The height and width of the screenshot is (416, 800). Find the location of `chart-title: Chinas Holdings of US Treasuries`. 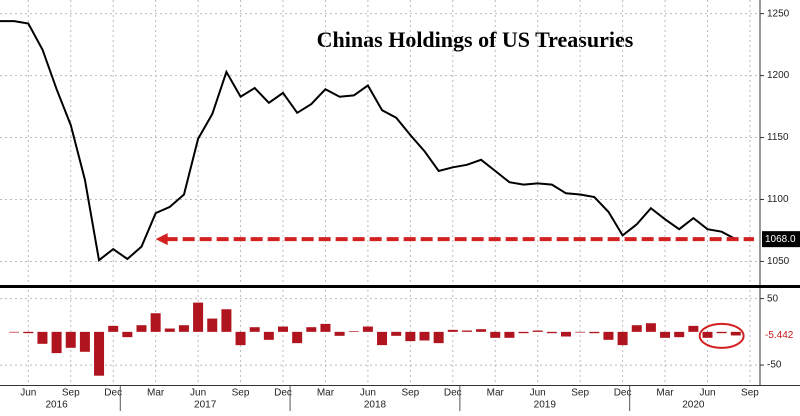

chart-title: Chinas Holdings of US Treasuries is located at coordinates (475, 39).